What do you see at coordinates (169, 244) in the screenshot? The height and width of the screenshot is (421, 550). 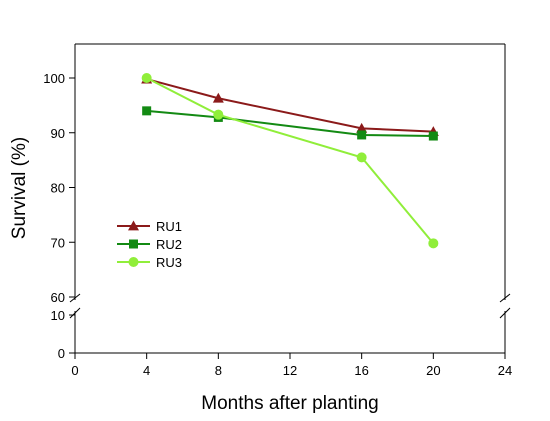 I see `legend-label-ru2: RU2` at bounding box center [169, 244].